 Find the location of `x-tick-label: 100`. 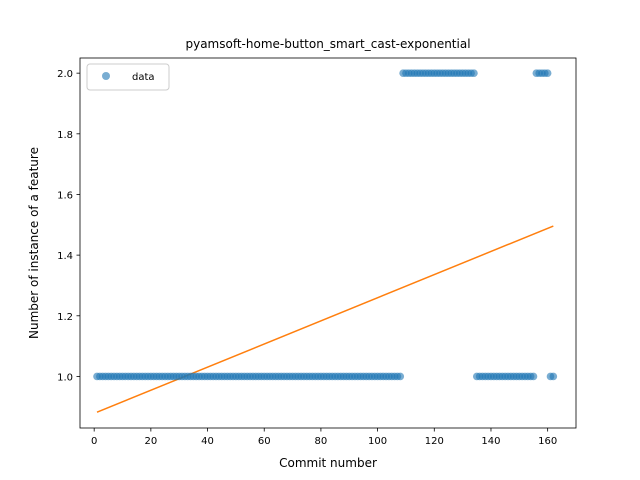

x-tick-label: 100 is located at coordinates (377, 441).